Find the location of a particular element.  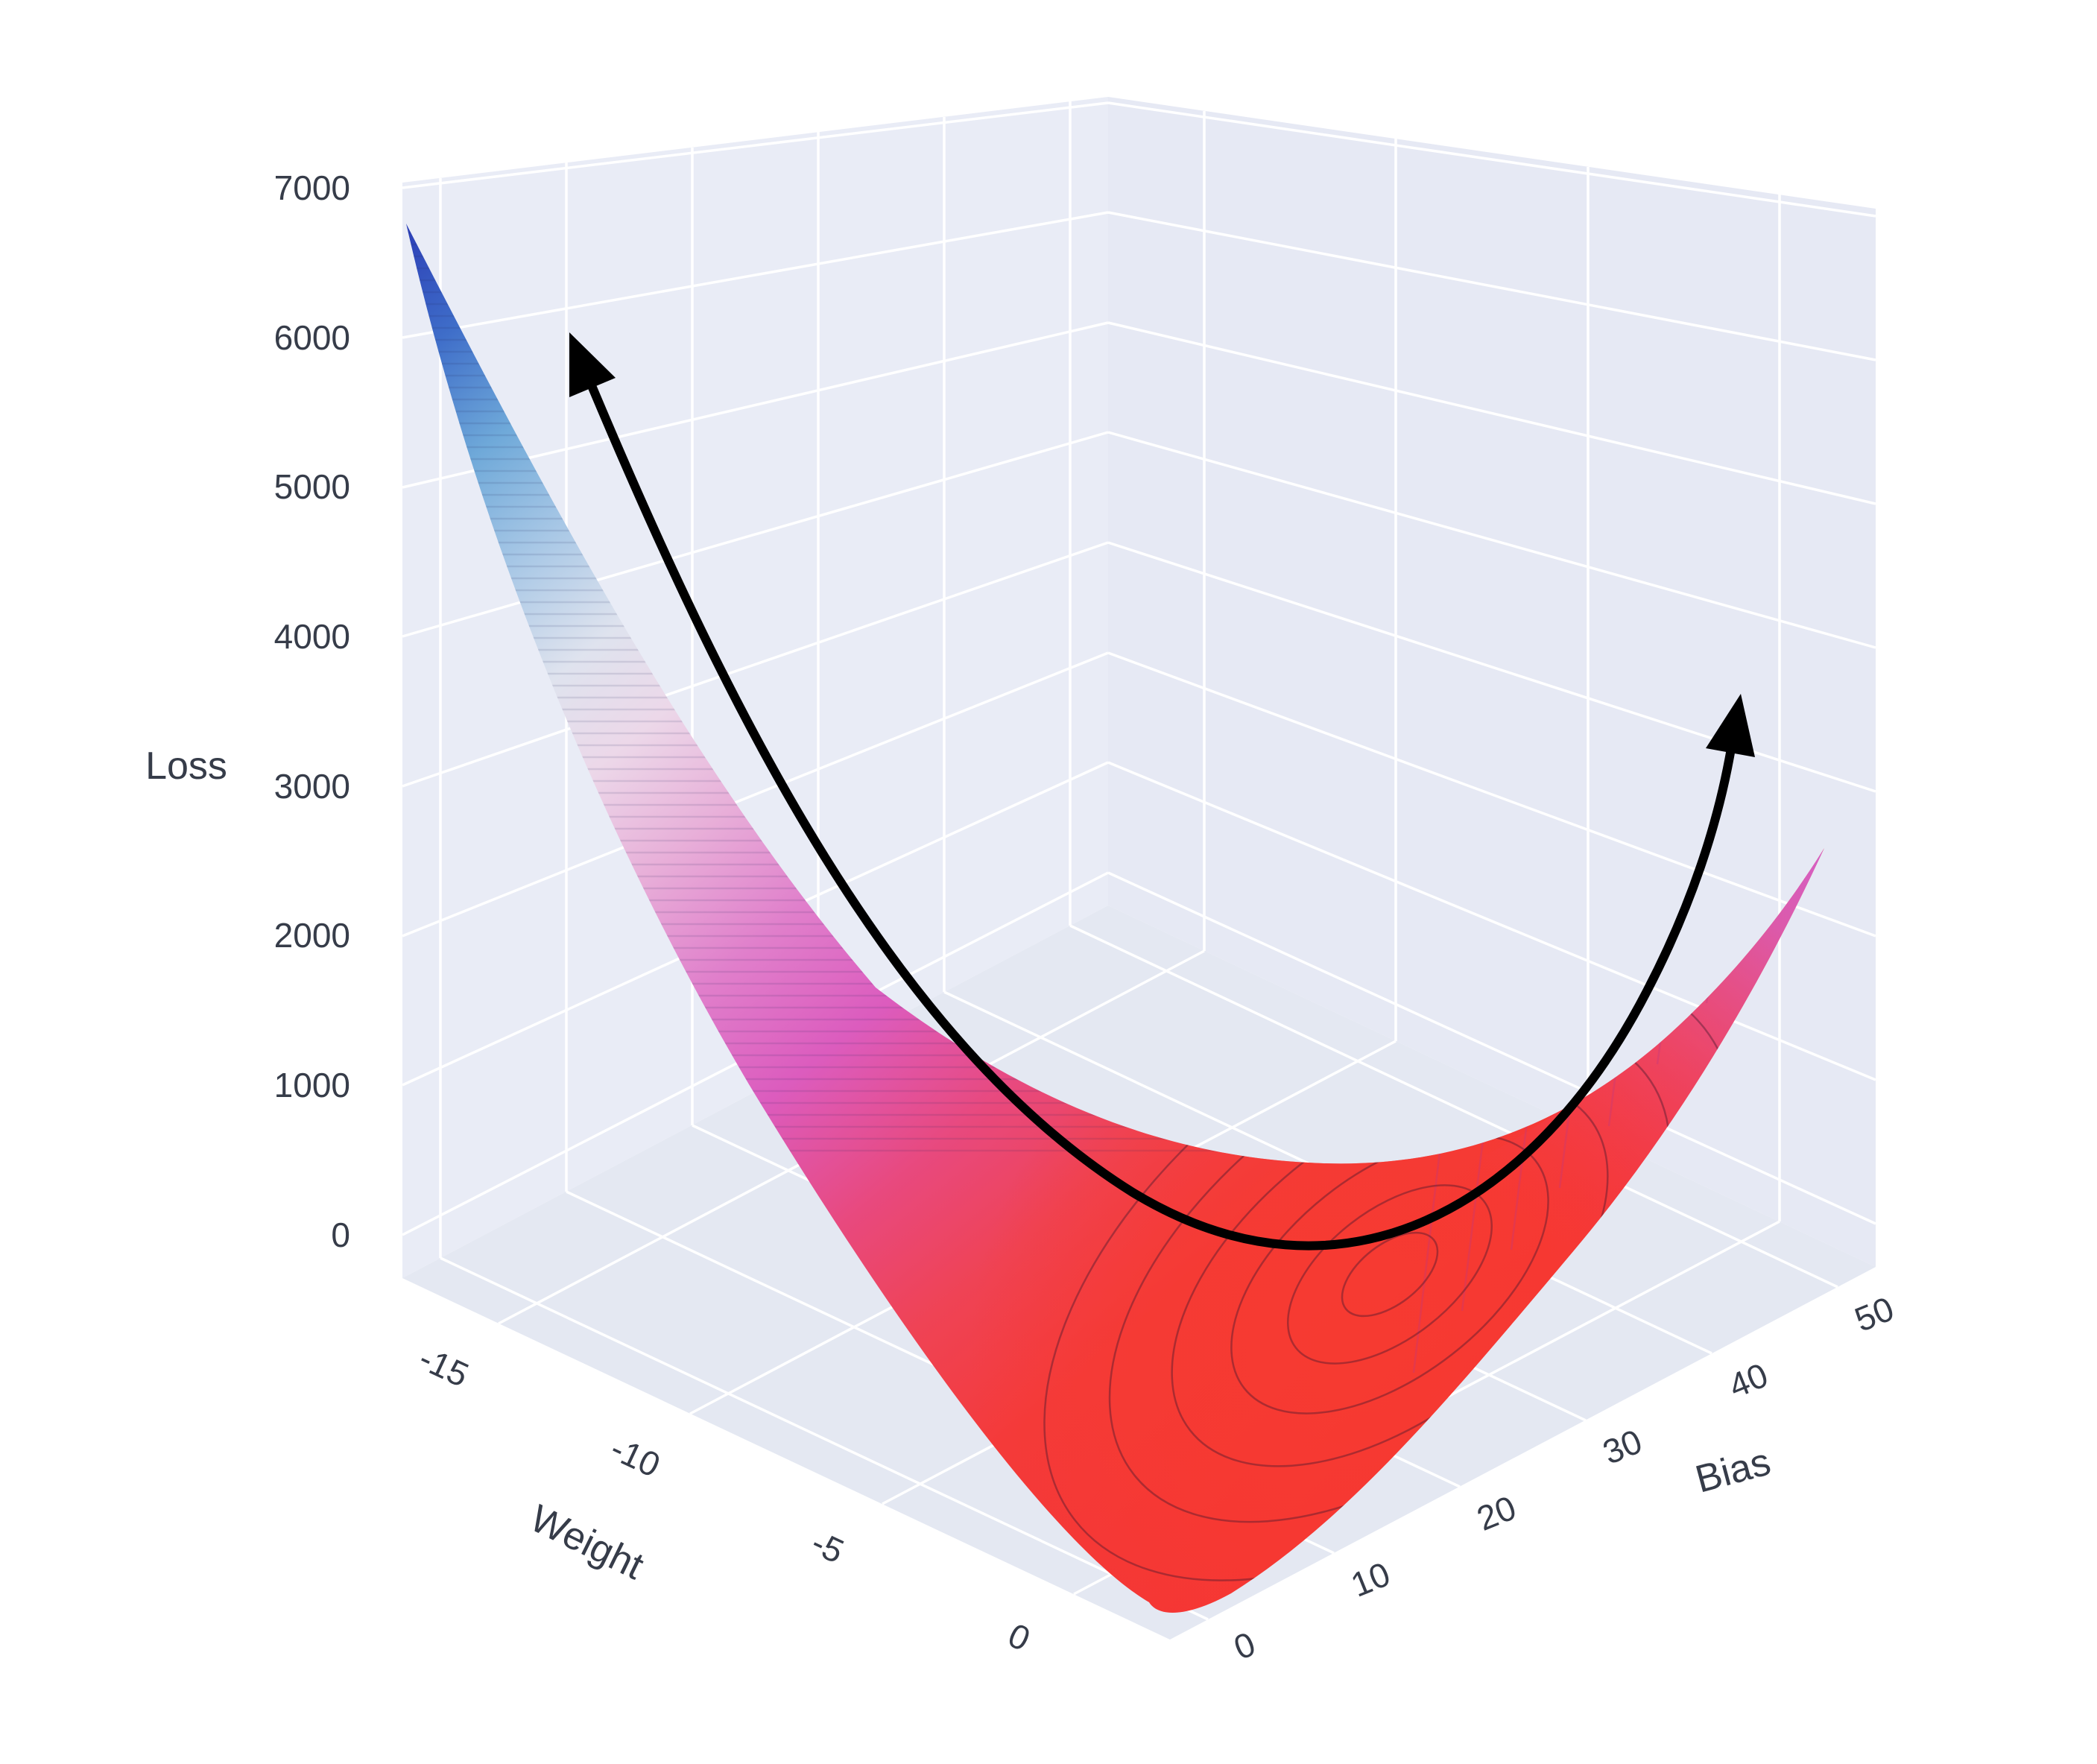

y-axis-tick: 10 is located at coordinates (1371, 1579).